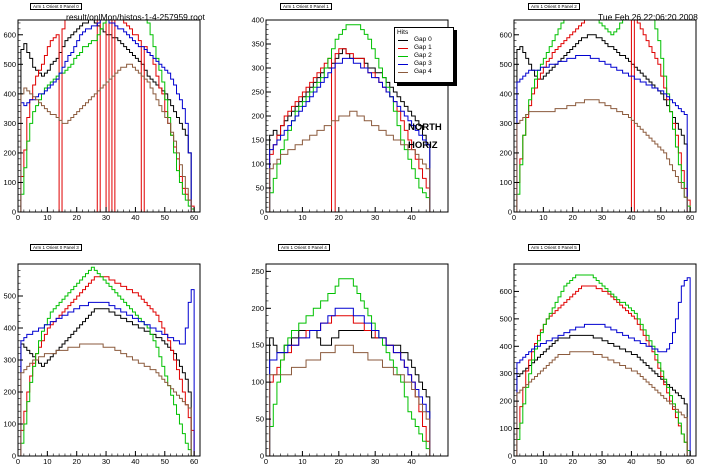 The width and height of the screenshot is (720, 464). I want to click on legend-label: Gap 3, so click(423, 63).